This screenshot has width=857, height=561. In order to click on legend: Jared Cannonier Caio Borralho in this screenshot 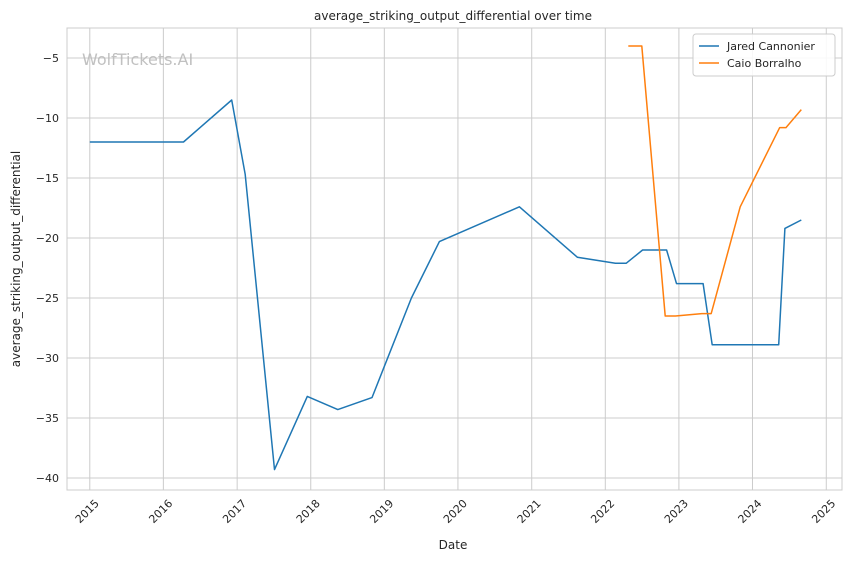, I will do `click(764, 55)`.